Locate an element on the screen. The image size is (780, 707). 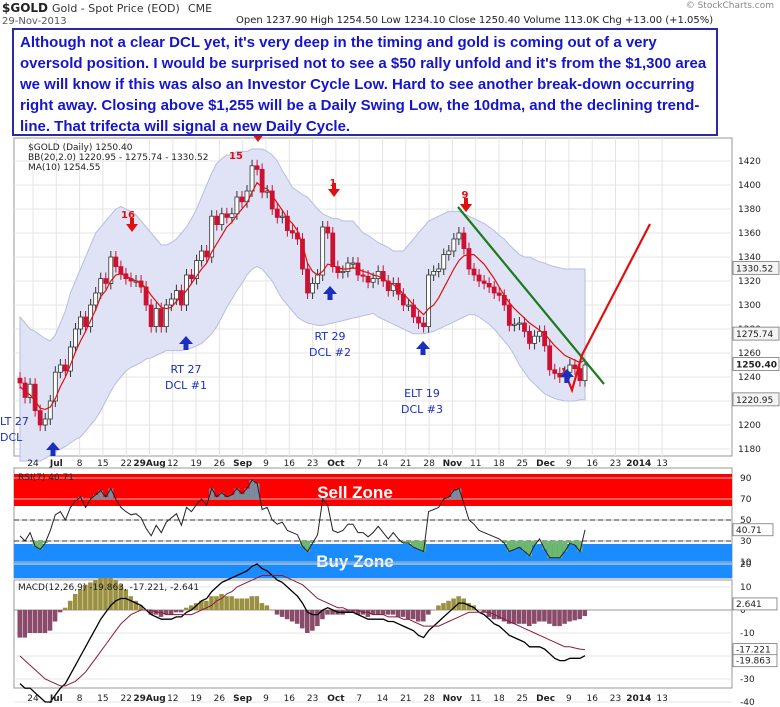
date-tick-label: 22 is located at coordinates (125, 464).